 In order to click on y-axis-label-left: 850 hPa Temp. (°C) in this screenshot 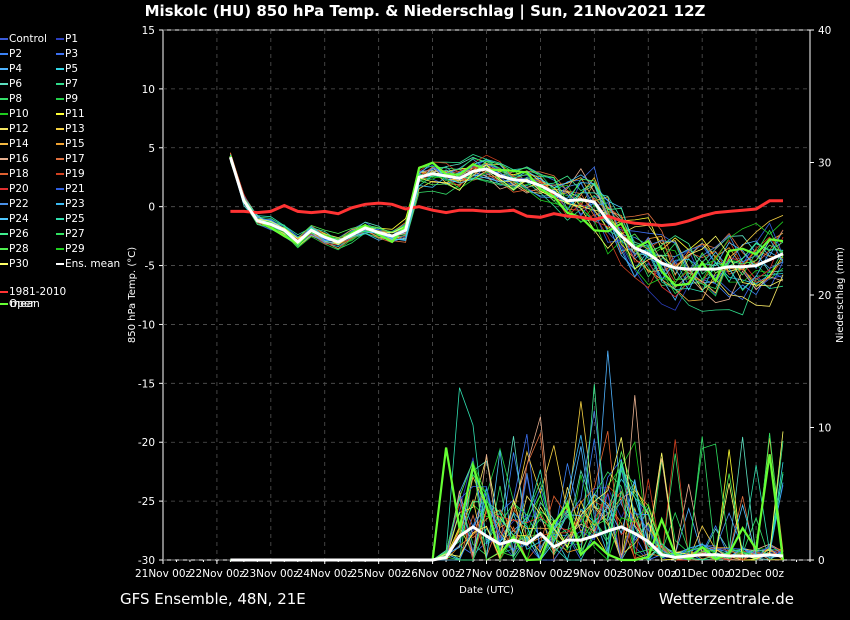, I will do `click(132, 295)`.